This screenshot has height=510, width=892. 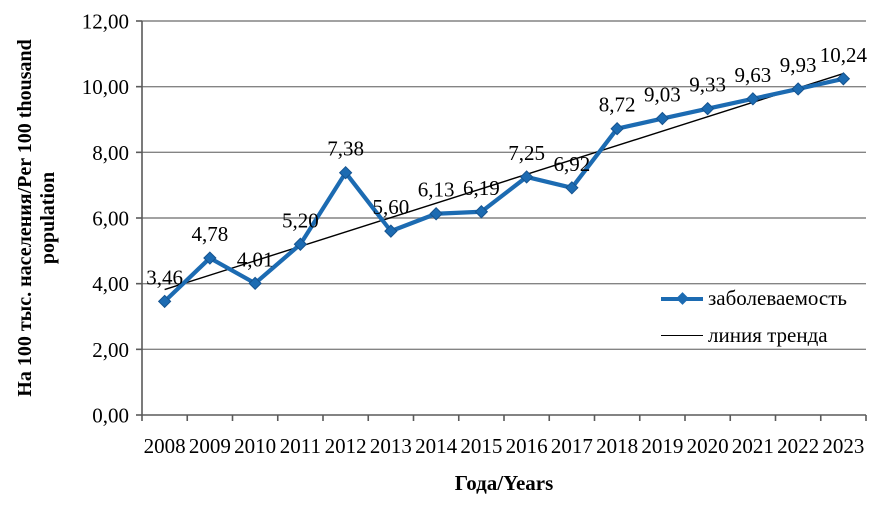 What do you see at coordinates (843, 446) in the screenshot?
I see `x-tick-label: 2023` at bounding box center [843, 446].